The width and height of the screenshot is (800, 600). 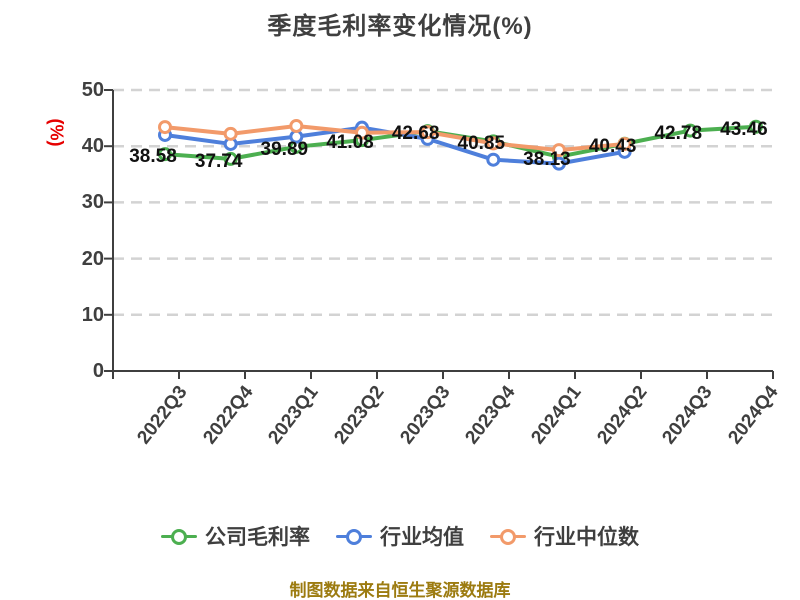 I want to click on data-label-2024Q3: 42.78, so click(x=678, y=133).